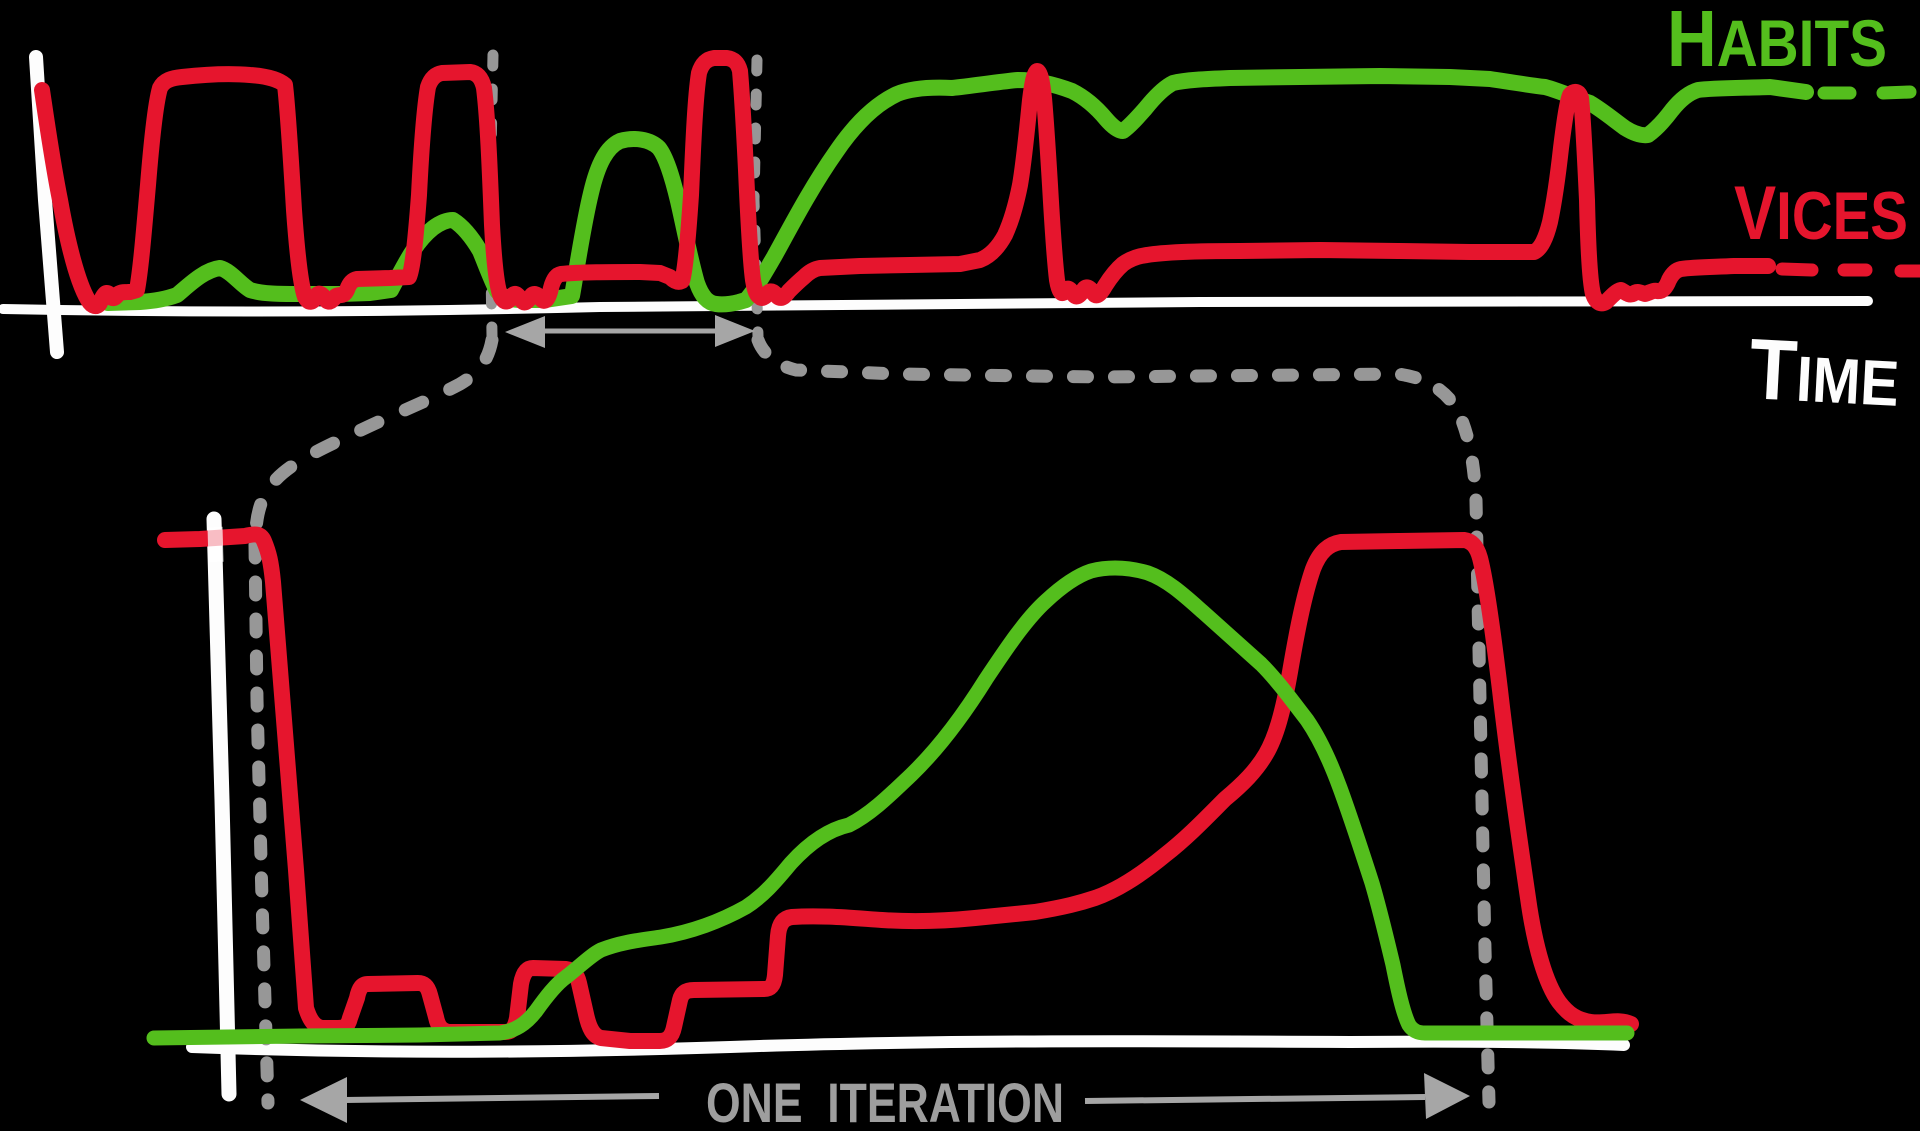 Image resolution: width=1920 pixels, height=1131 pixels. What do you see at coordinates (1821, 213) in the screenshot?
I see `svg-text: VICES` at bounding box center [1821, 213].